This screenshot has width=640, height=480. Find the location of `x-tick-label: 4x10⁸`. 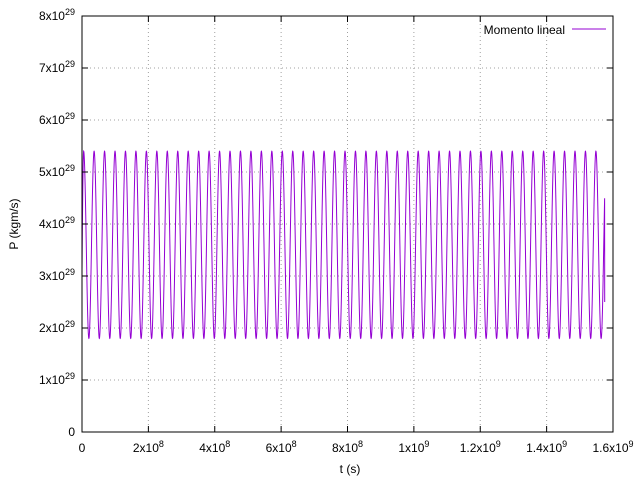

x-tick-label: 4x10⁸ is located at coordinates (214, 447).